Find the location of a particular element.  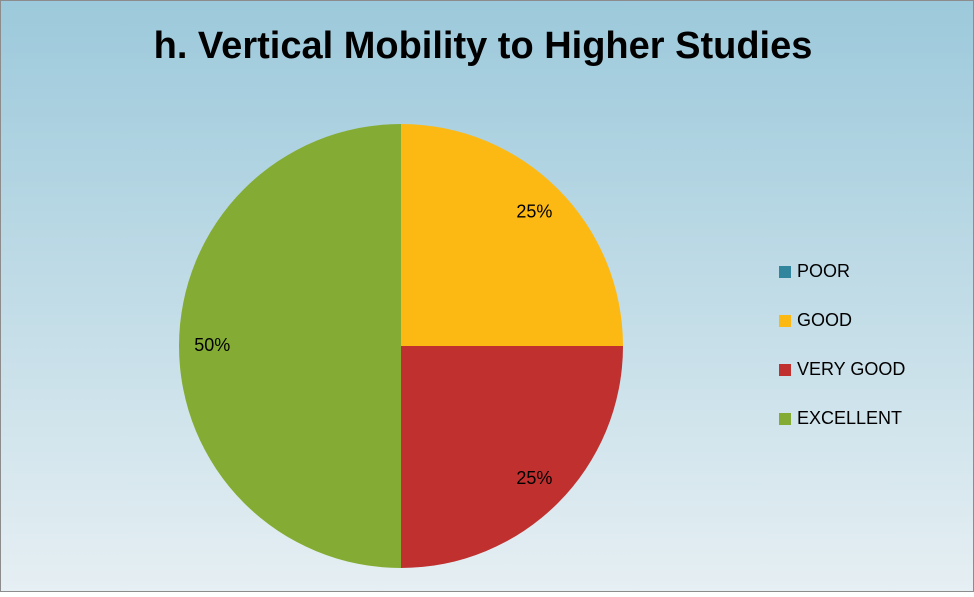

legend-label: VERY GOOD is located at coordinates (851, 369).